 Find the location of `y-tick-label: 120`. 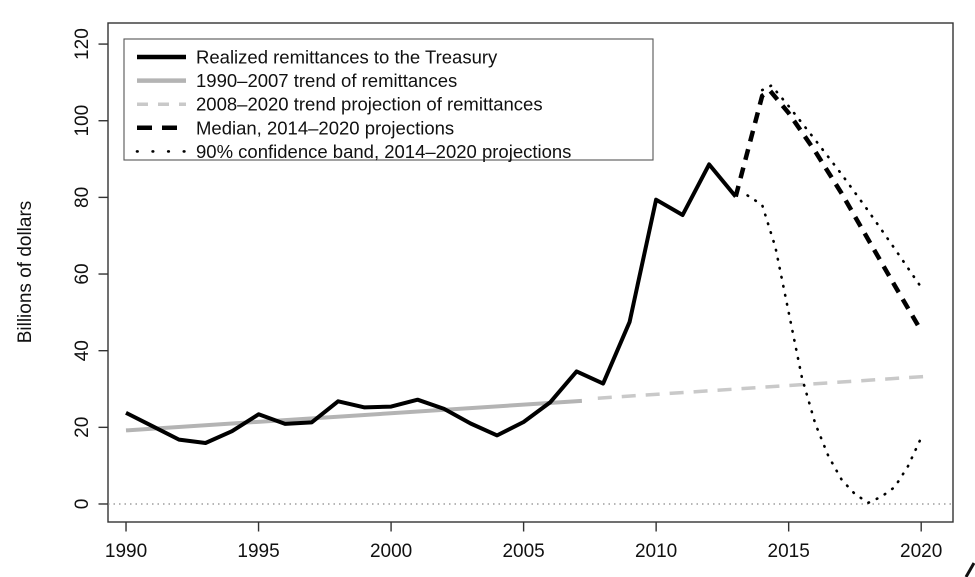

y-tick-label: 120 is located at coordinates (82, 44).